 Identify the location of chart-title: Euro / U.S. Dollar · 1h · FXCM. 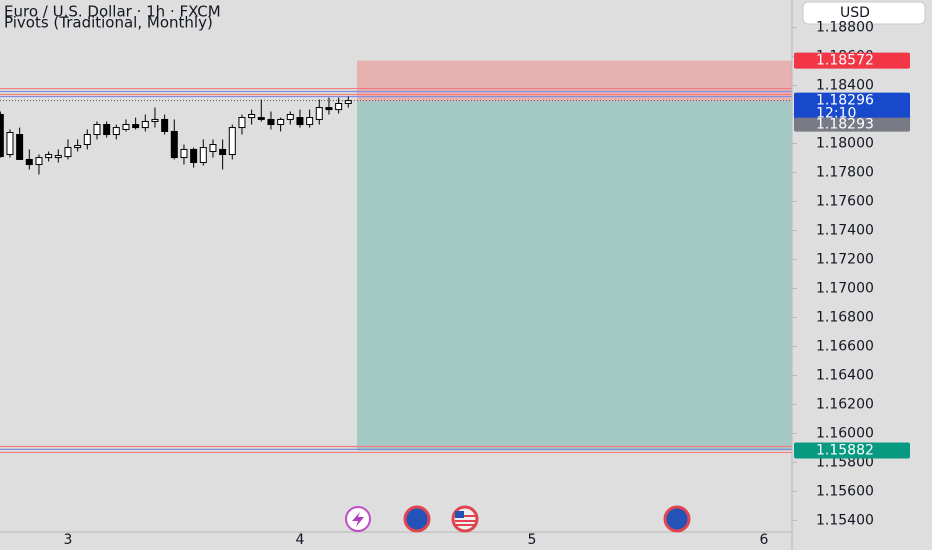
(112, 12).